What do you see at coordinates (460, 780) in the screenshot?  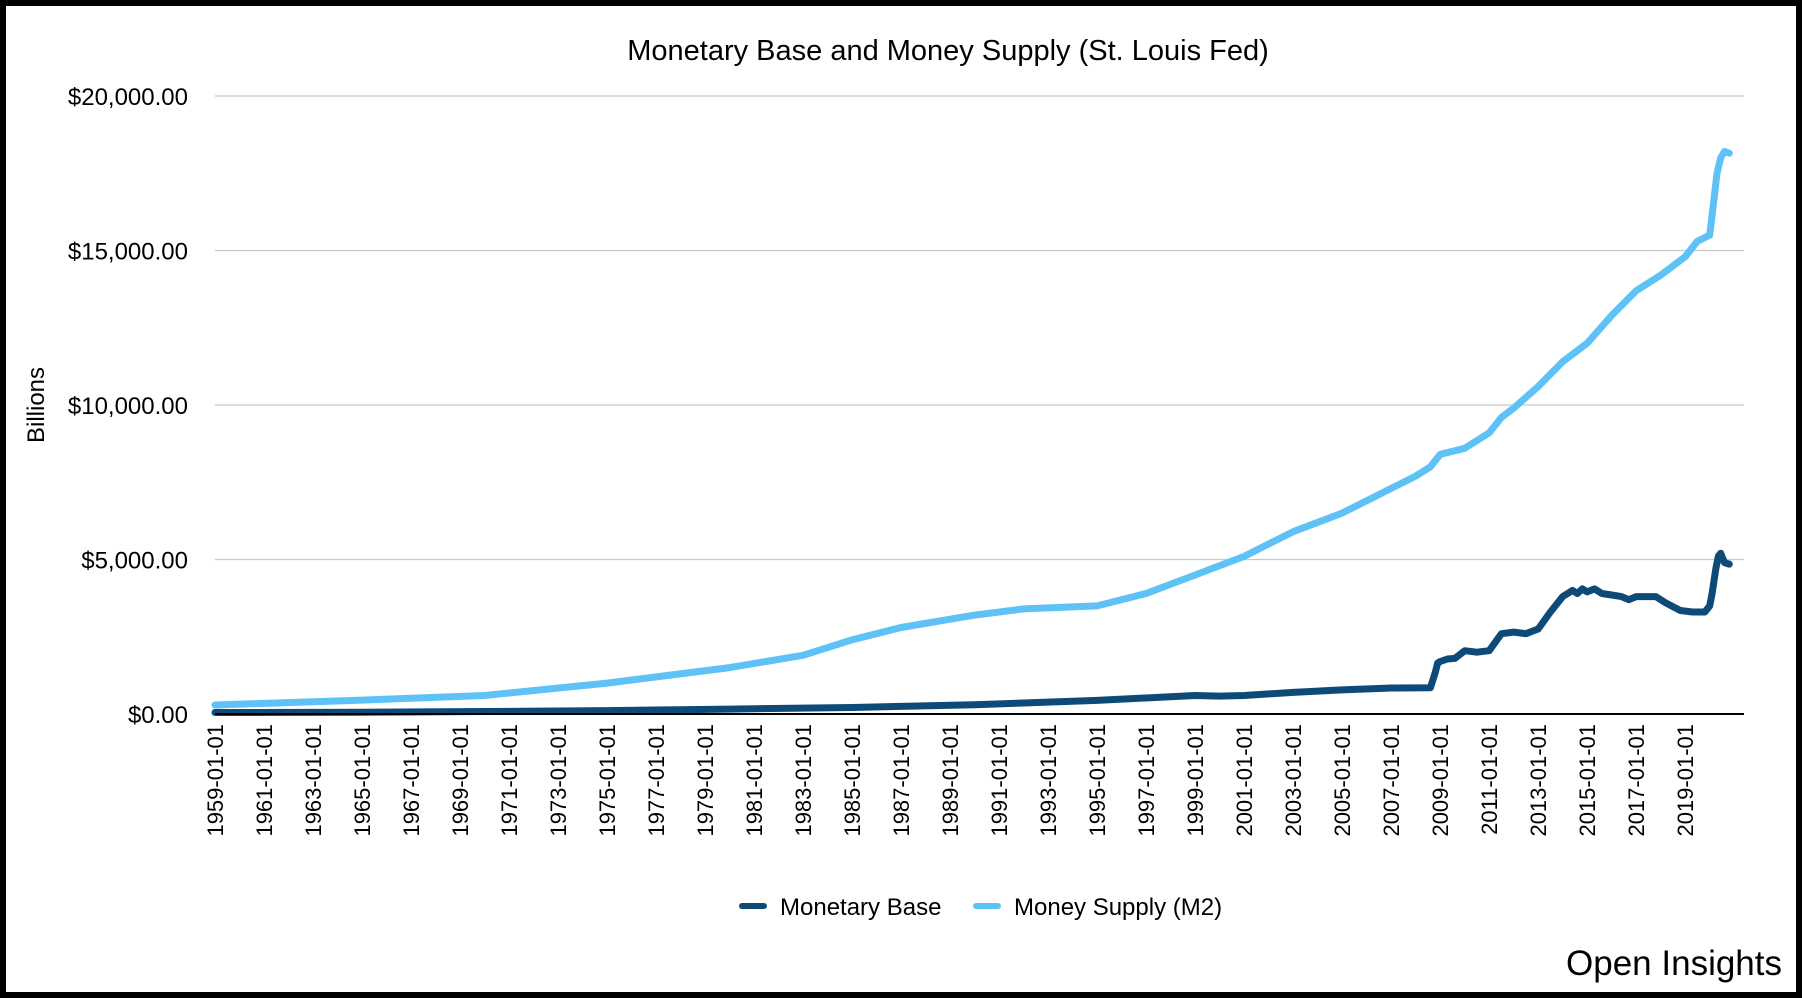 I see `x-tick-label: 1969-01-01` at bounding box center [460, 780].